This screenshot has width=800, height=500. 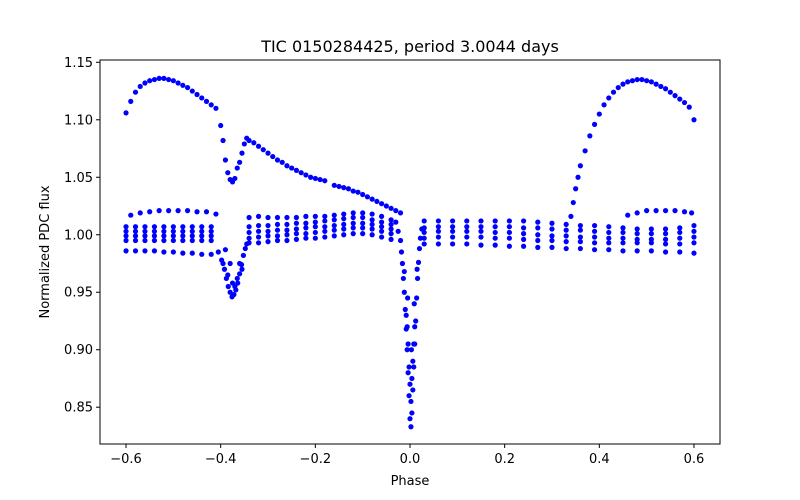 What do you see at coordinates (78, 293) in the screenshot?
I see `y-tick-label: 0.95` at bounding box center [78, 293].